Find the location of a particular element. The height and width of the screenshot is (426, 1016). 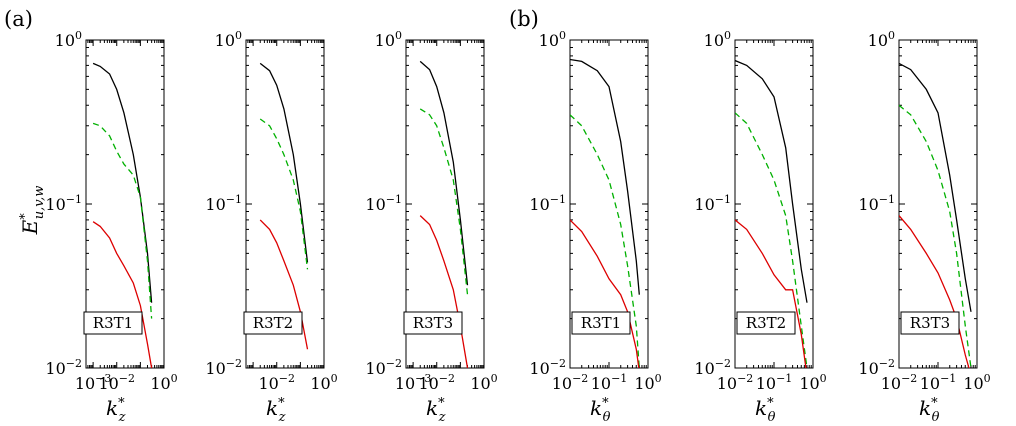

spectrum-panel: 10⁰ 10⁻¹ 10−210−310−2 100 k* z R3T1 is located at coordinates (111, 227).